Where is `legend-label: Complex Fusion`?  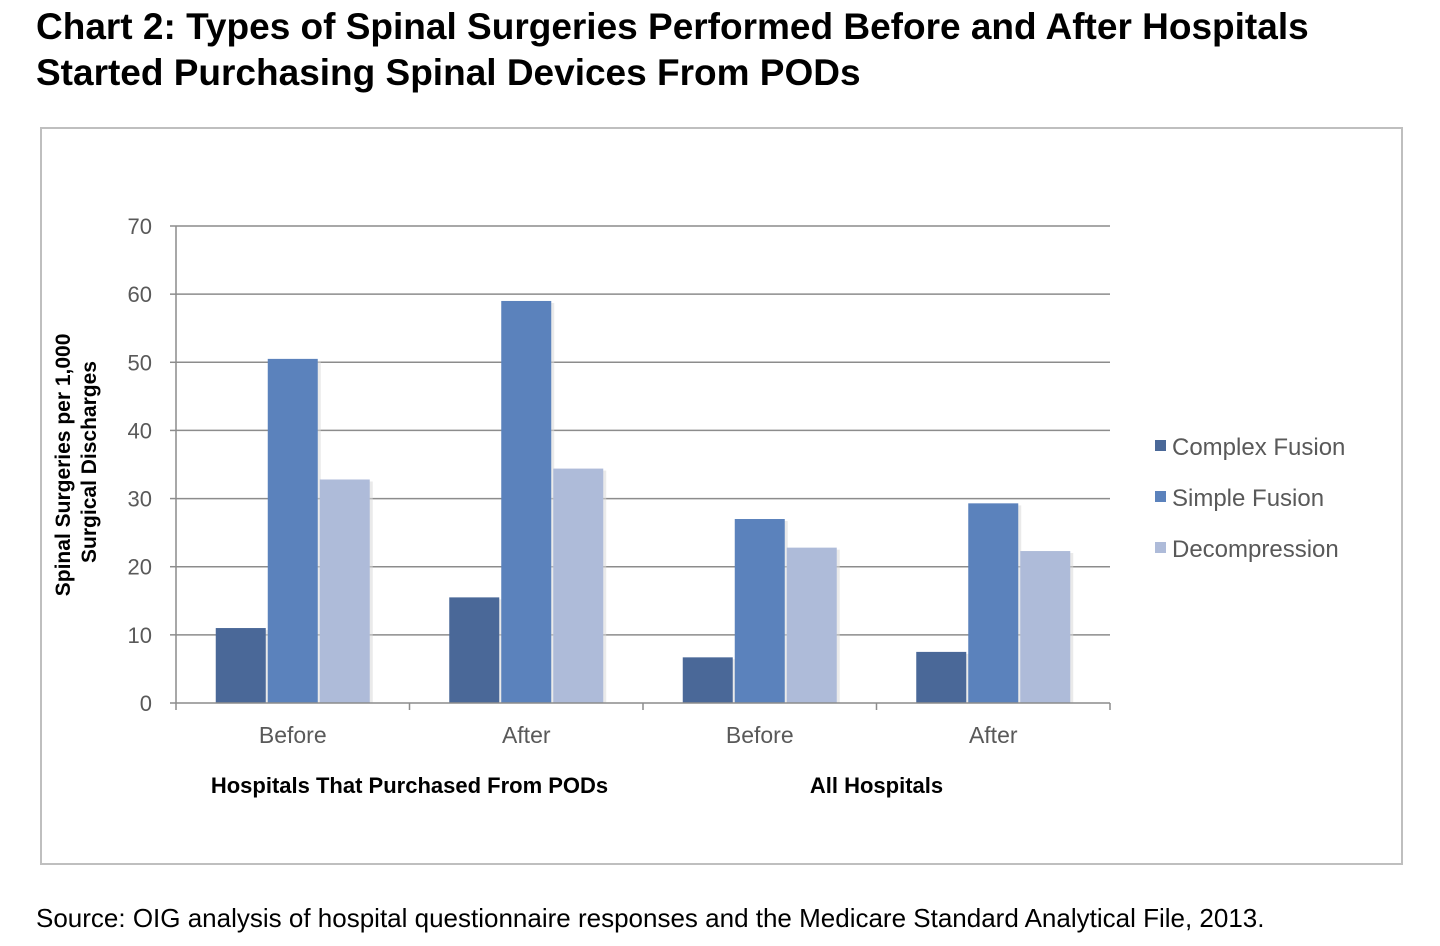 legend-label: Complex Fusion is located at coordinates (1258, 447).